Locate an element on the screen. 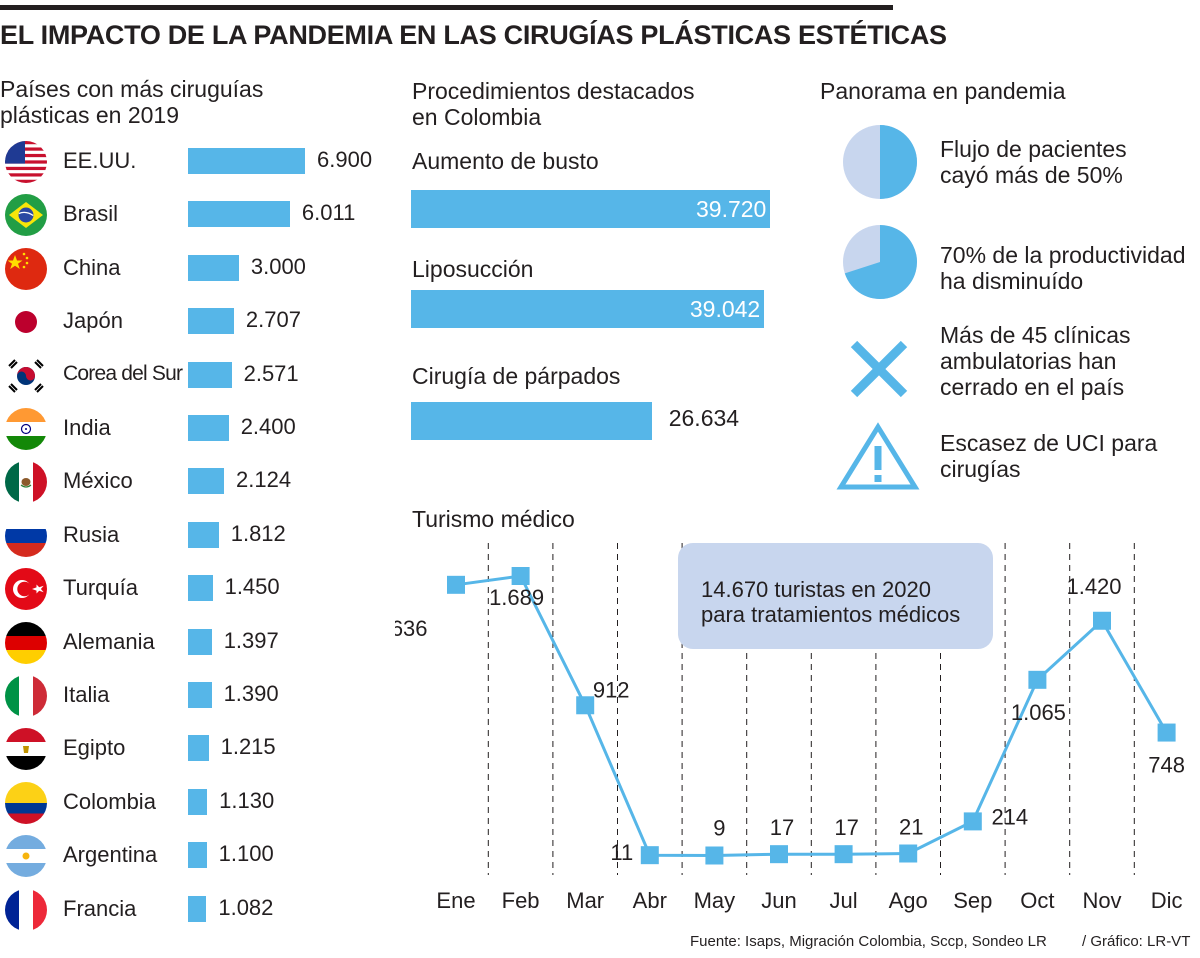 Image resolution: width=1200 pixels, height=958 pixels. country-name: Alemania is located at coordinates (109, 641).